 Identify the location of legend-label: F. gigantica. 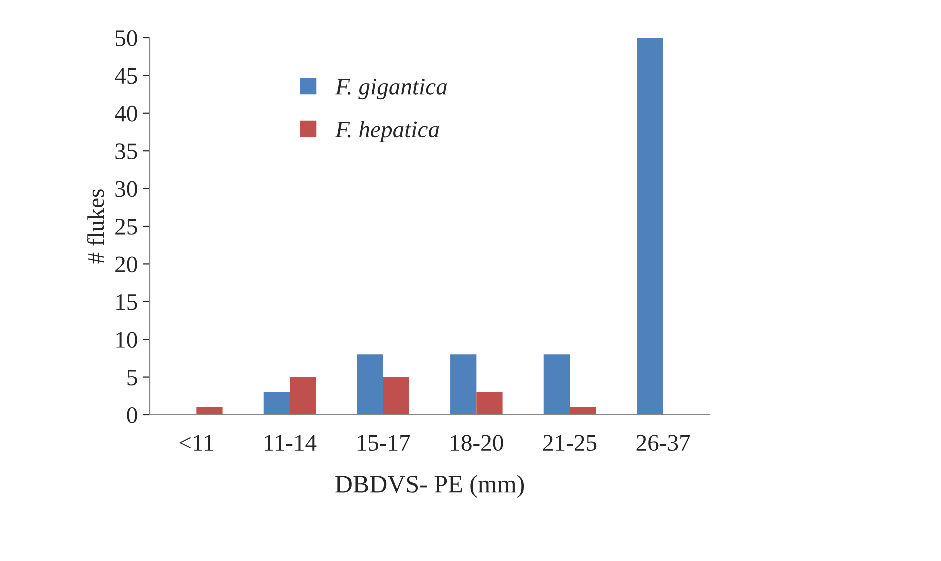
(391, 89).